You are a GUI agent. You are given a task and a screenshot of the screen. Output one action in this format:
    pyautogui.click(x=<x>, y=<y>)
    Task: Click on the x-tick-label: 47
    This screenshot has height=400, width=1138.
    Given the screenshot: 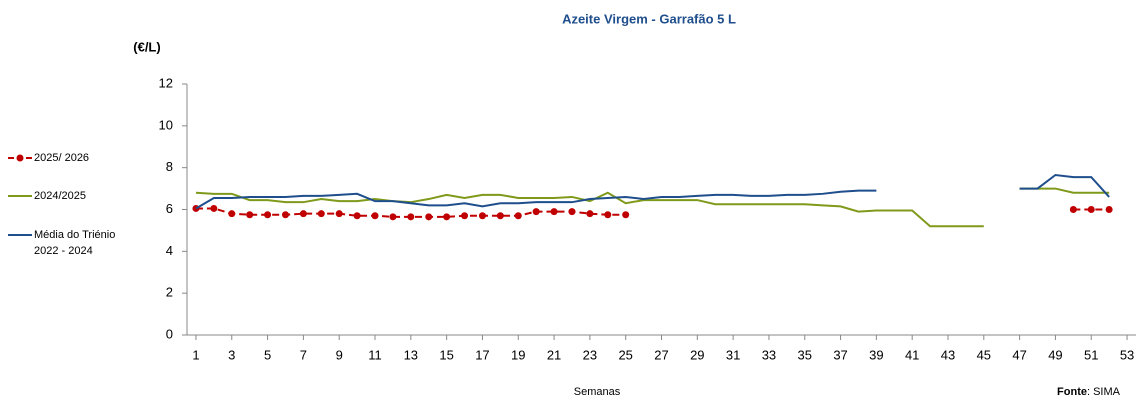 What is the action you would take?
    pyautogui.click(x=1019, y=354)
    